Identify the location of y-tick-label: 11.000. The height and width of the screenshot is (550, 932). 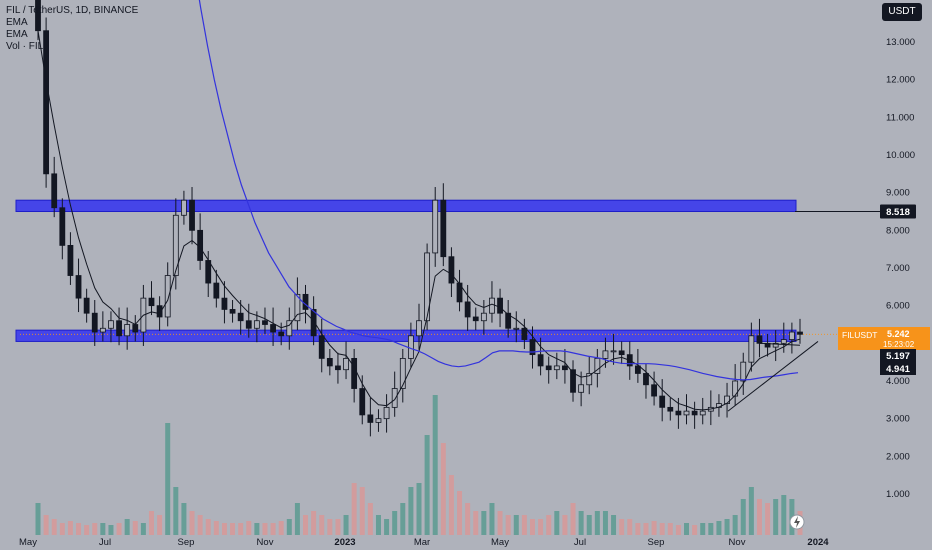
(900, 117).